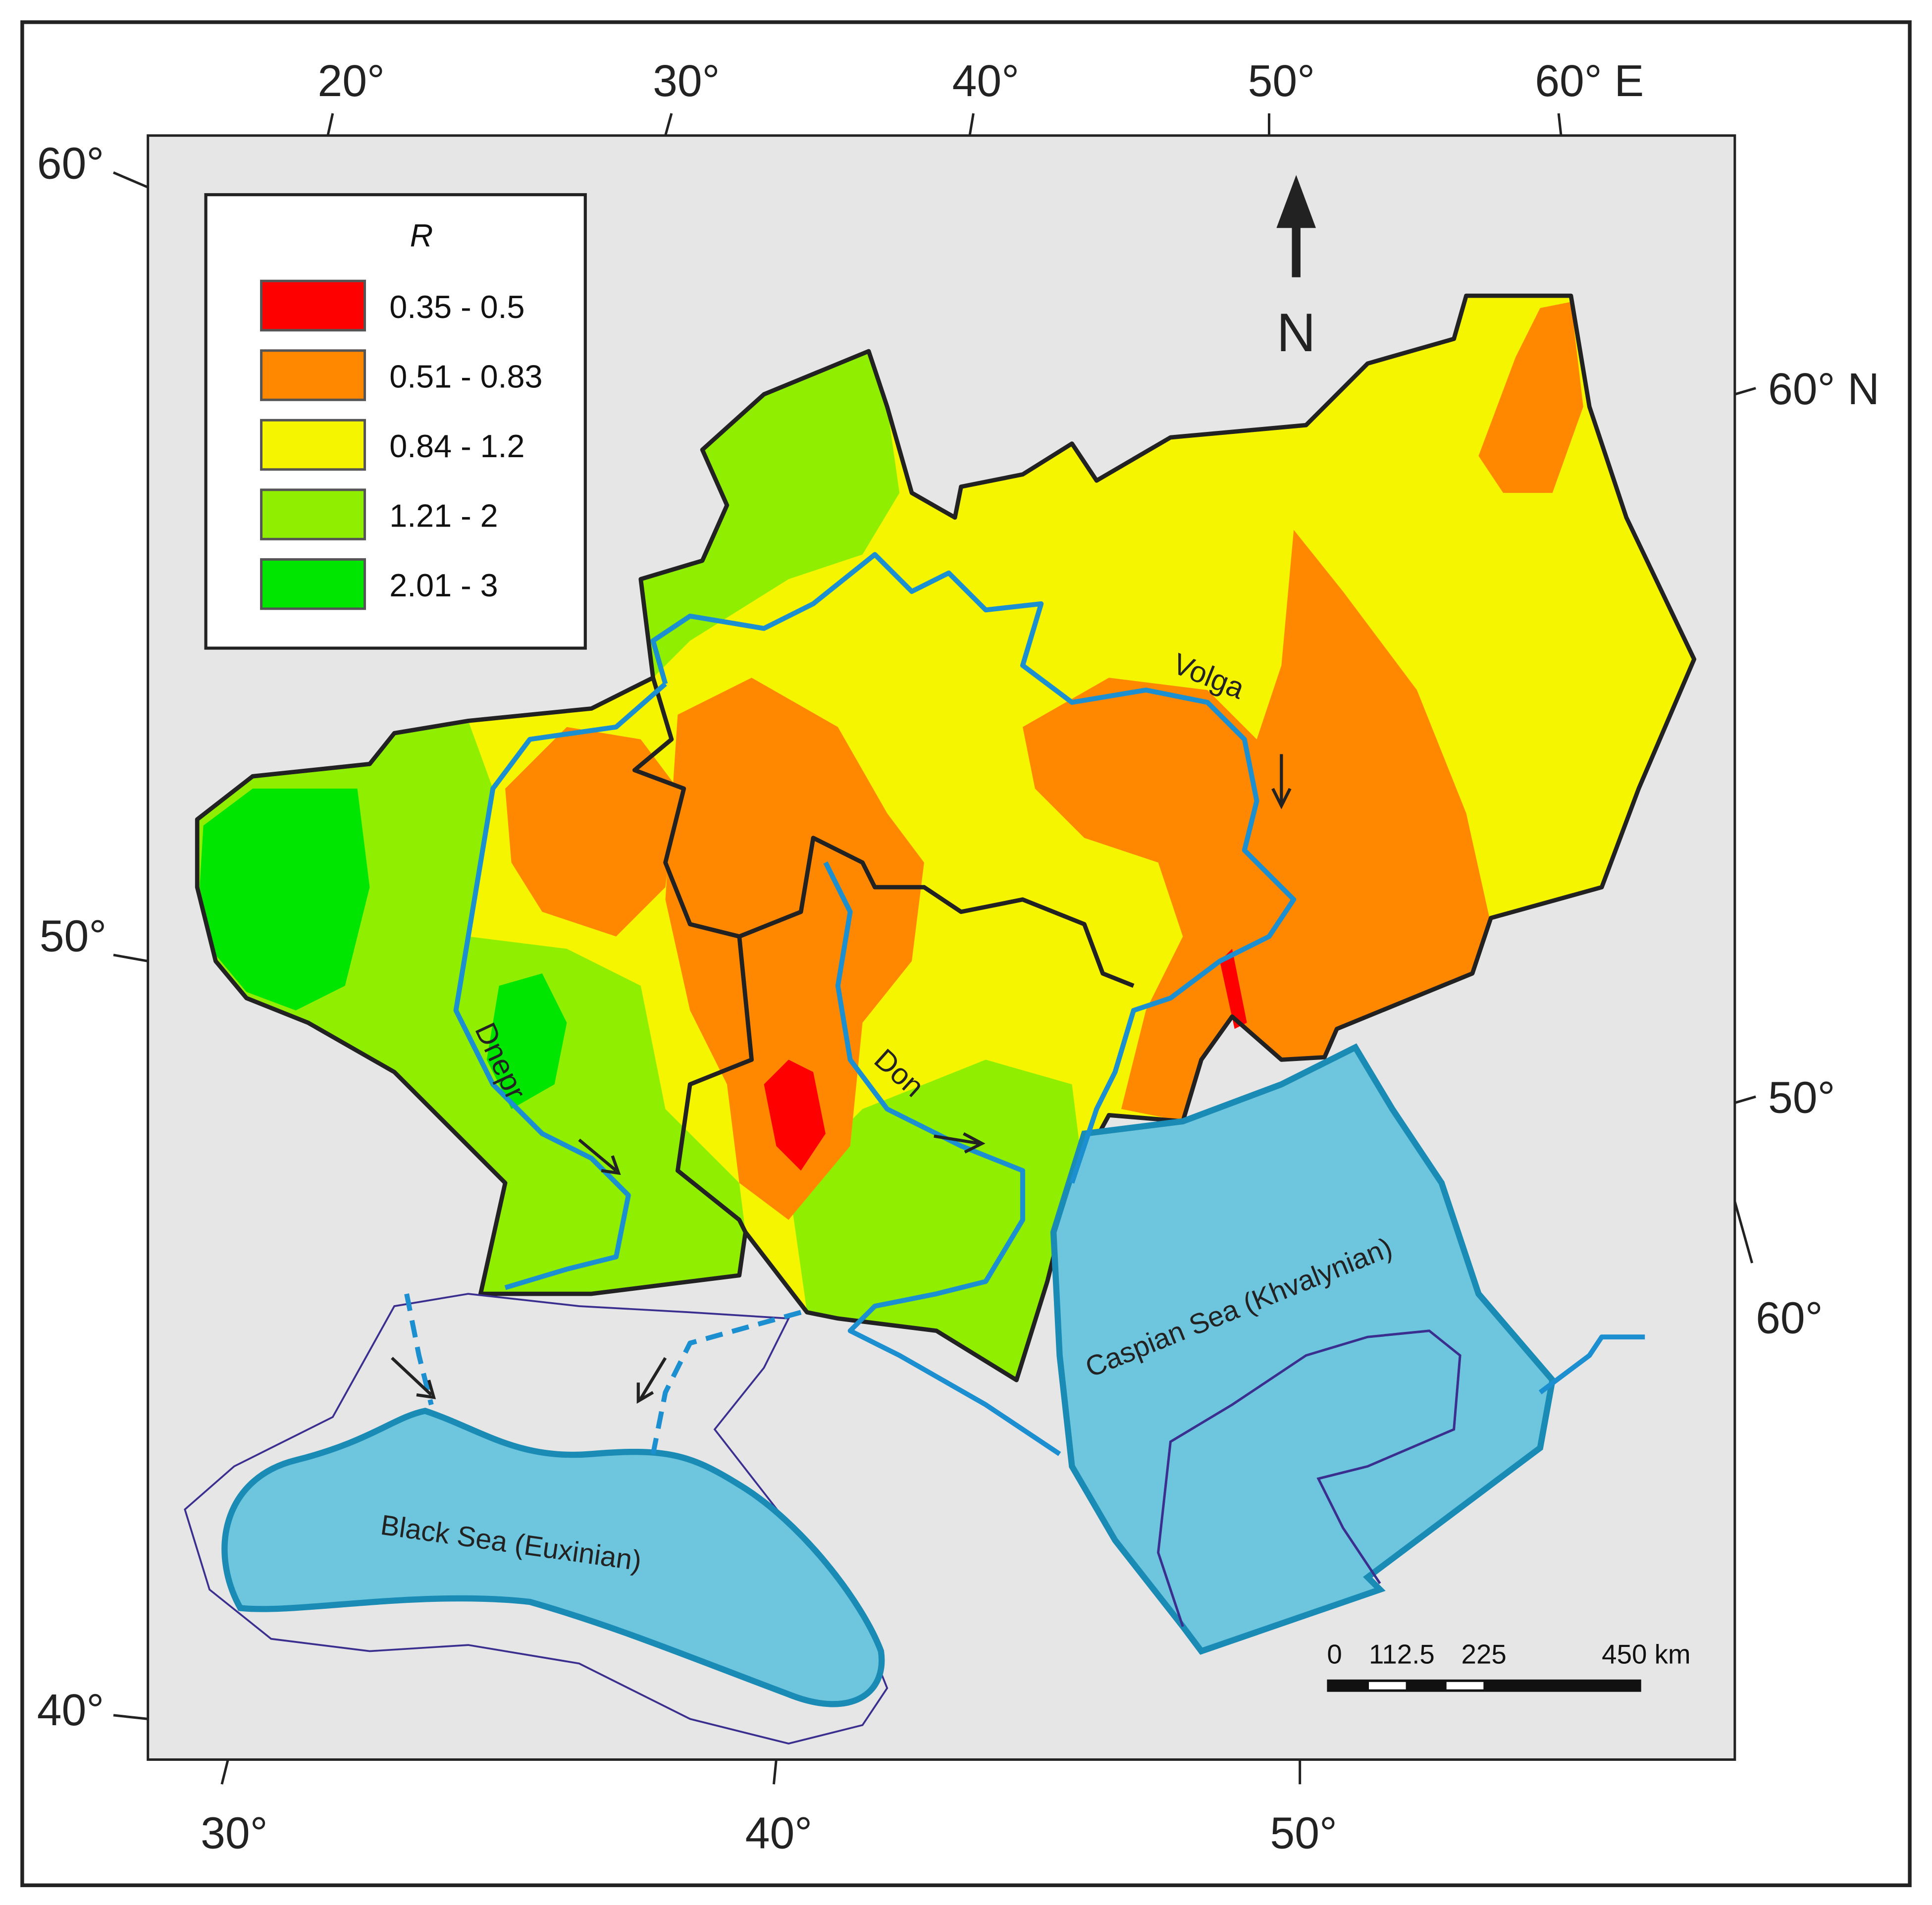 This screenshot has height=1905, width=1932. What do you see at coordinates (1296, 201) in the screenshot?
I see `north-arrow-head` at bounding box center [1296, 201].